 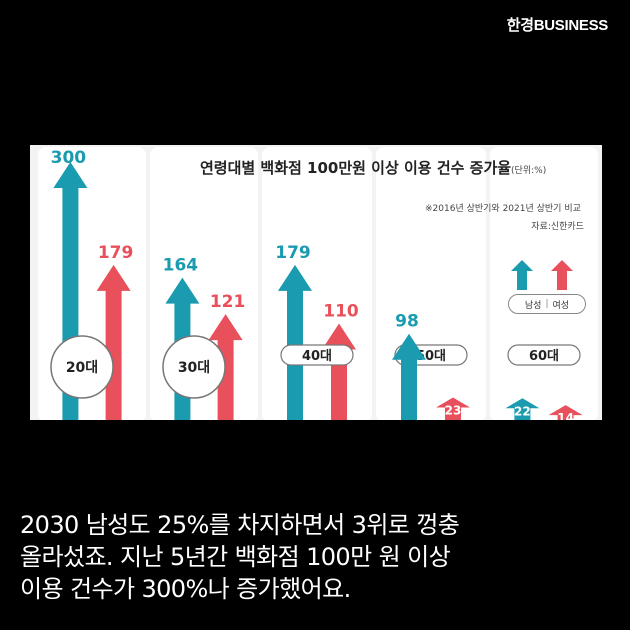 I want to click on legend-female-label: 여성, so click(x=561, y=305).